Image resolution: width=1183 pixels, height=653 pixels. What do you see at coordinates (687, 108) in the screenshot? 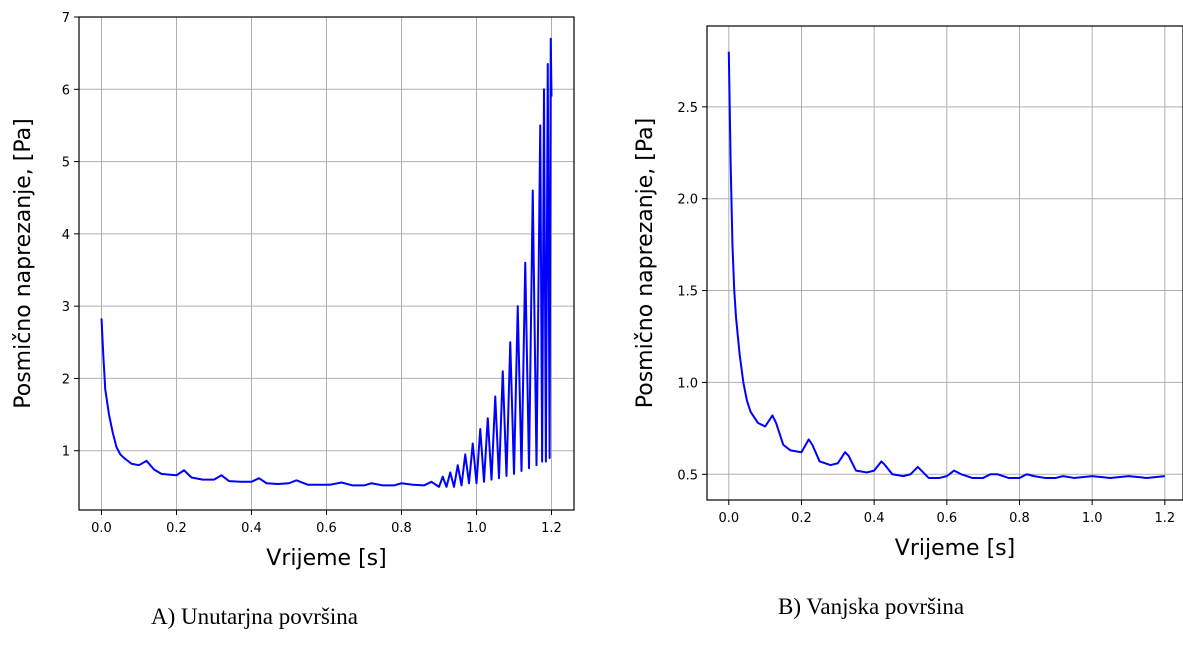
I see `y-tick-label: 2.5` at bounding box center [687, 108].